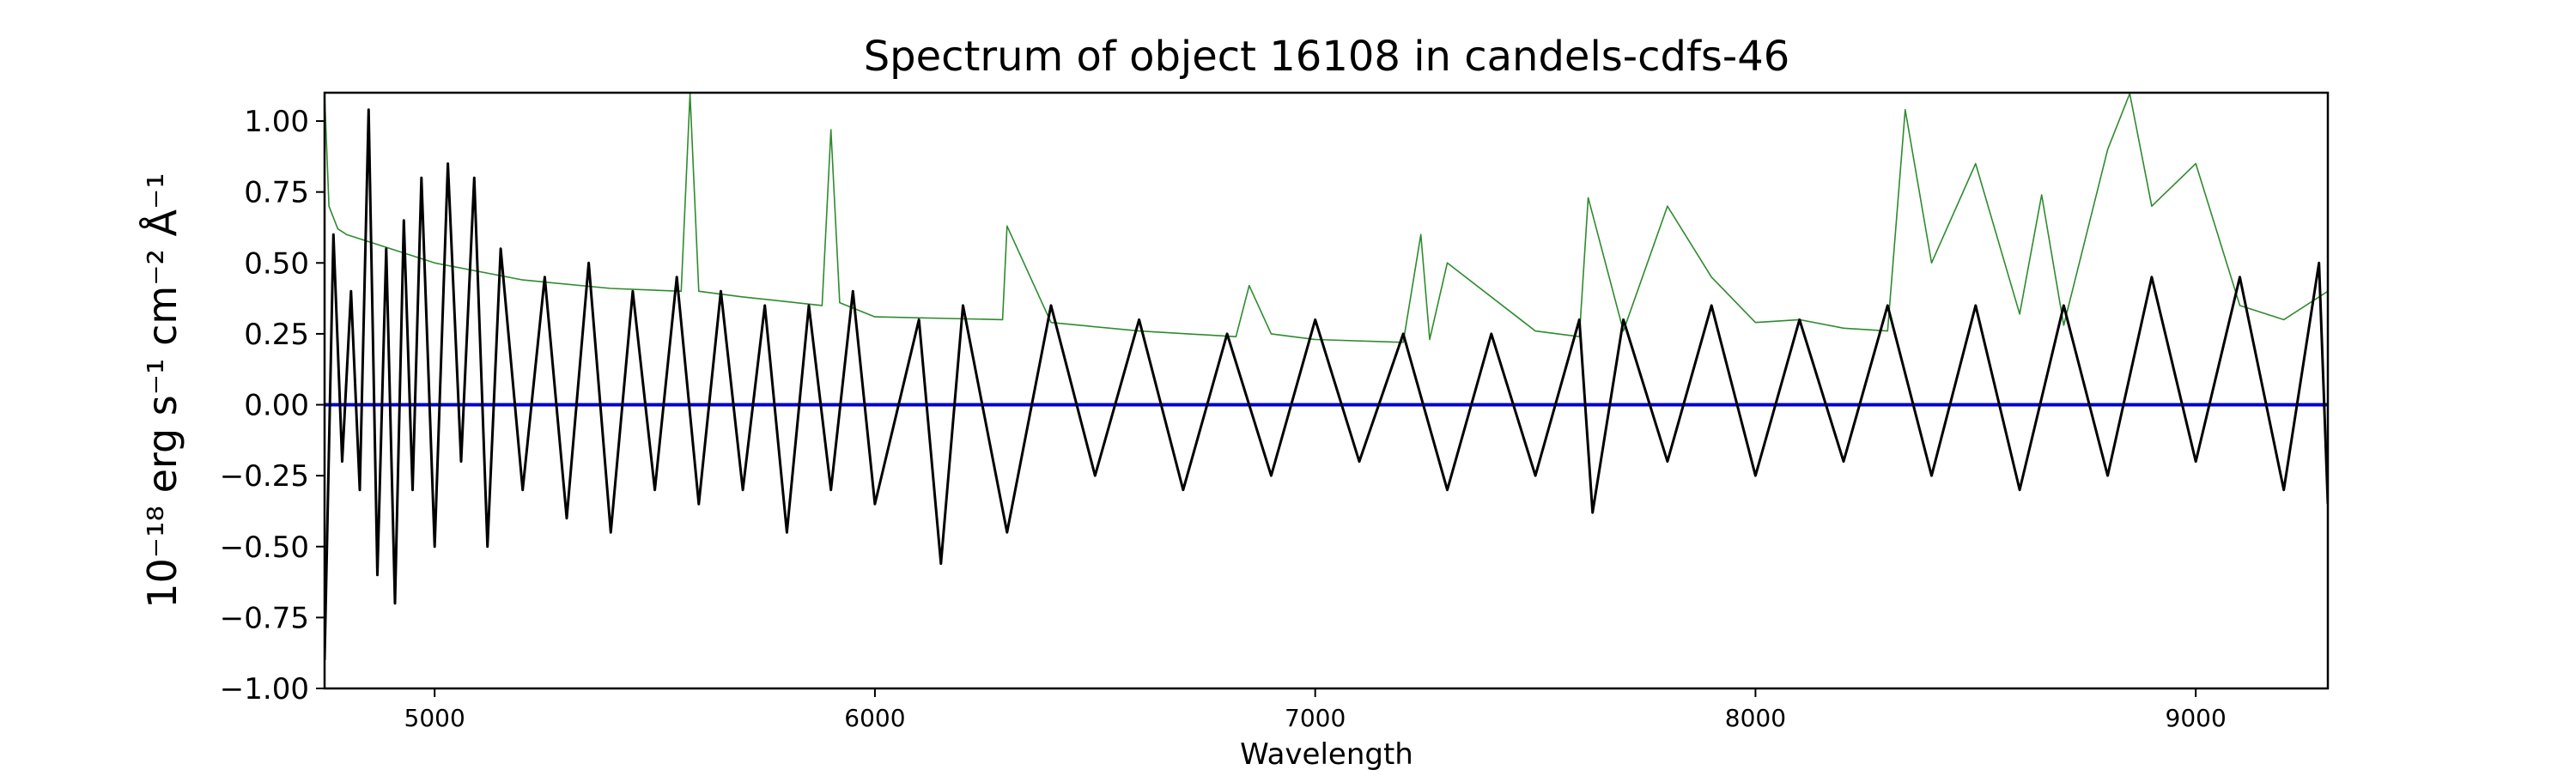 The height and width of the screenshot is (776, 2576). Describe the element at coordinates (1316, 718) in the screenshot. I see `x-tick-label: 7000` at that location.